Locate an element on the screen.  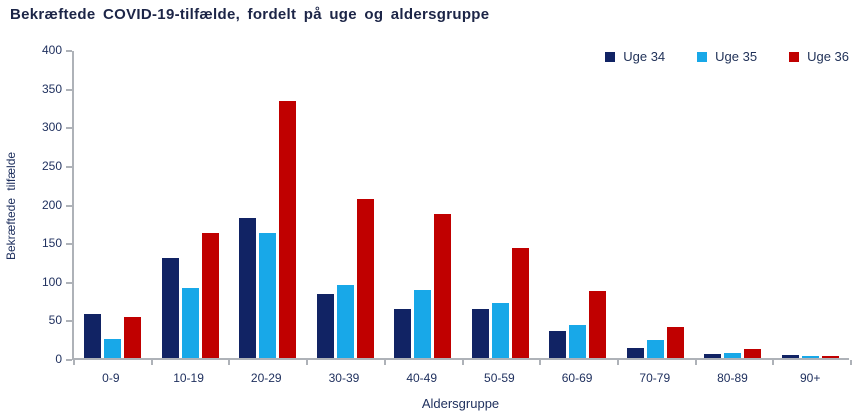
y-axis-tick-label: 50 is located at coordinates (55, 320).